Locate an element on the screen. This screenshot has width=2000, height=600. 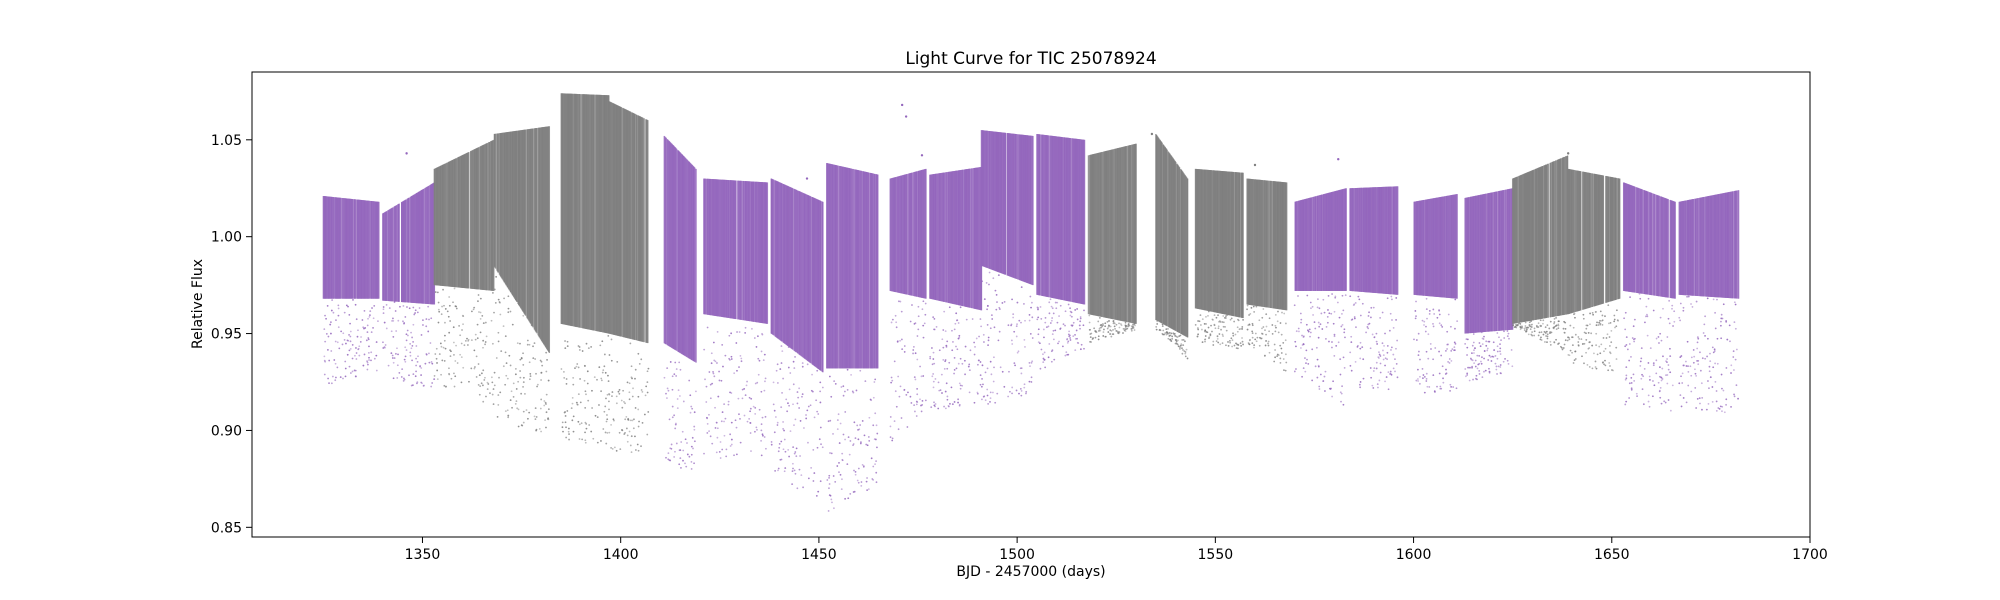
x-axis-label: BJD - 2457000 (days) is located at coordinates (1030, 572).